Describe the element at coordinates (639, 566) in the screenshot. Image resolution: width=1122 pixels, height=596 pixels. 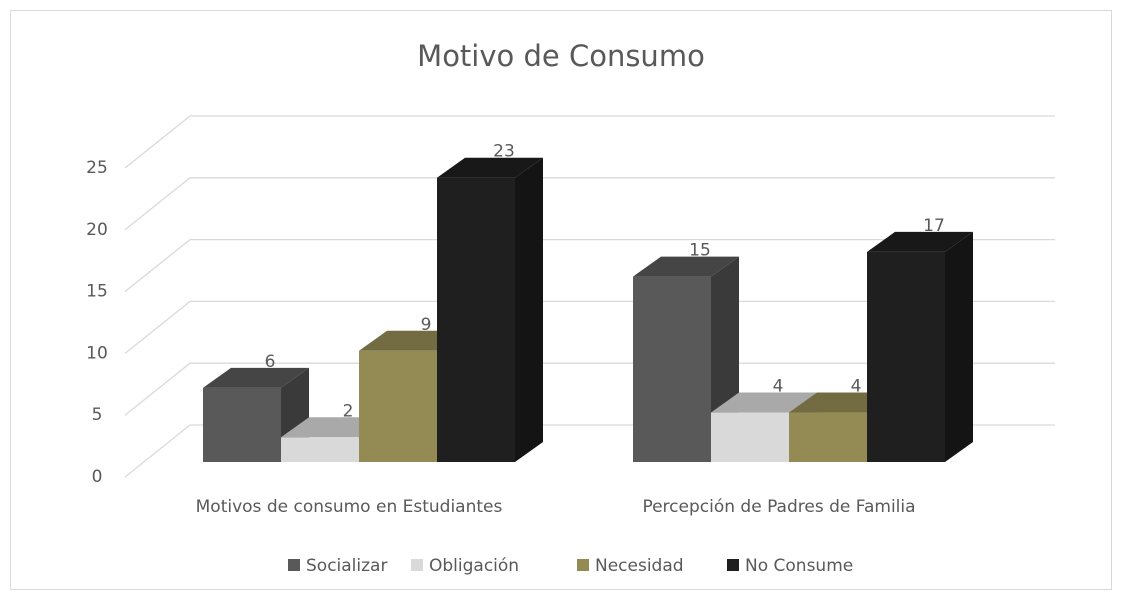
I see `legend-label: Necesidad` at that location.